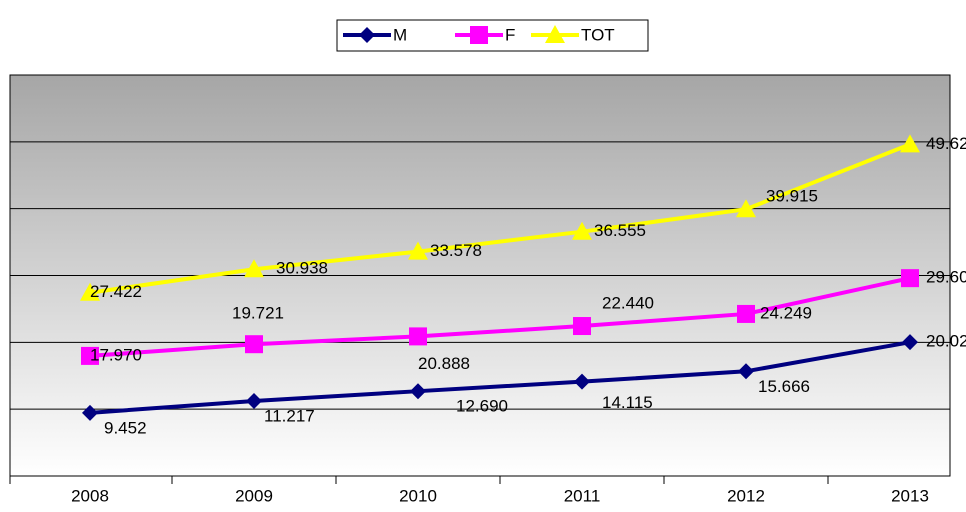  Describe the element at coordinates (620, 230) in the screenshot. I see `data-label: 36.555` at that location.